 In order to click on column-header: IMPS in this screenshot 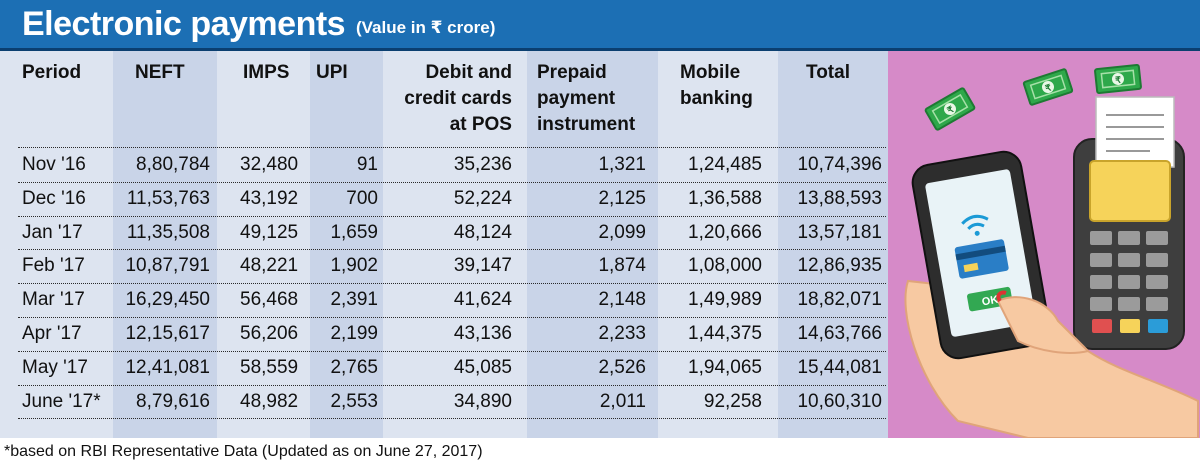, I will do `click(266, 72)`.